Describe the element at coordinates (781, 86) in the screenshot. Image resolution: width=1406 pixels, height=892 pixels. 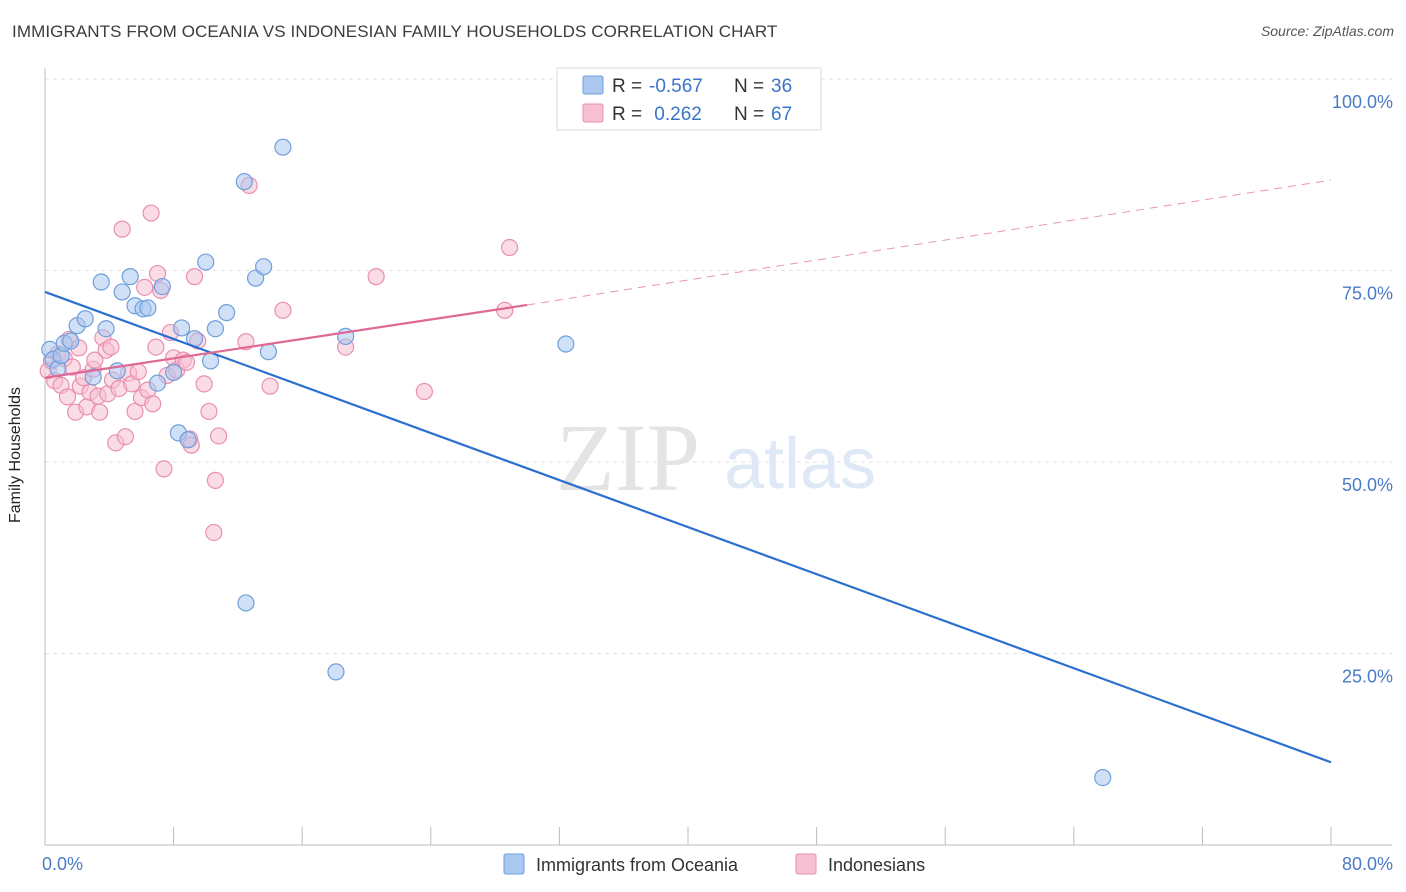
I see `legend-n-value-0: 36` at that location.